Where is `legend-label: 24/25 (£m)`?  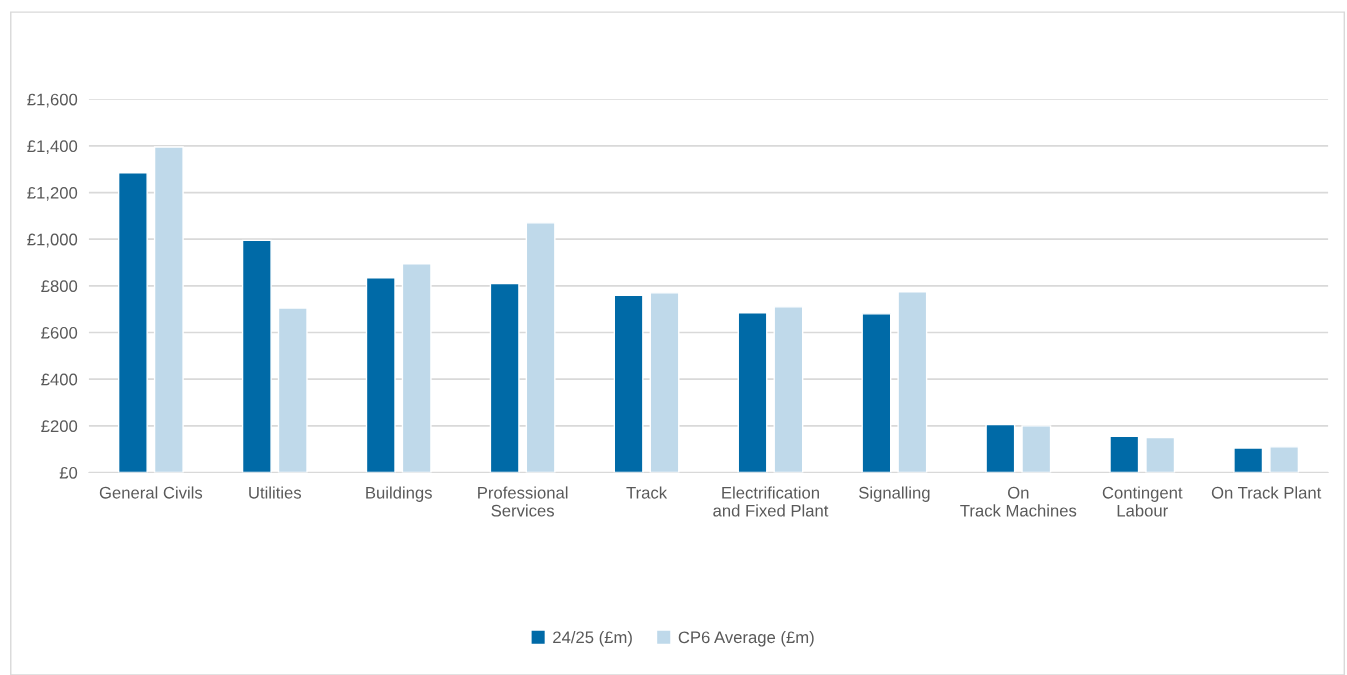 legend-label: 24/25 (£m) is located at coordinates (592, 638).